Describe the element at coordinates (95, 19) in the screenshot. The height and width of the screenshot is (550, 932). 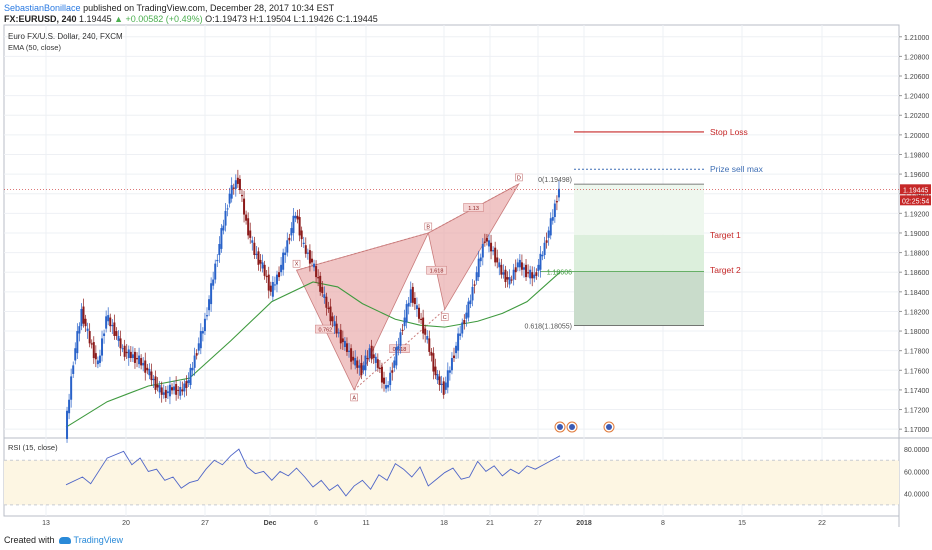
I see `last-price: 1.19445` at that location.